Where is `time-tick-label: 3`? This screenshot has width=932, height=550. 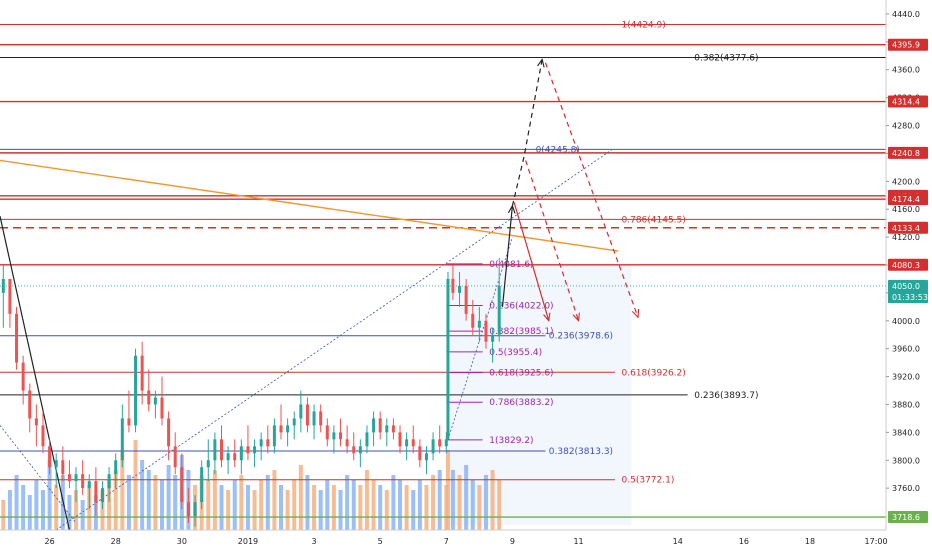
time-tick-label: 3 is located at coordinates (314, 541).